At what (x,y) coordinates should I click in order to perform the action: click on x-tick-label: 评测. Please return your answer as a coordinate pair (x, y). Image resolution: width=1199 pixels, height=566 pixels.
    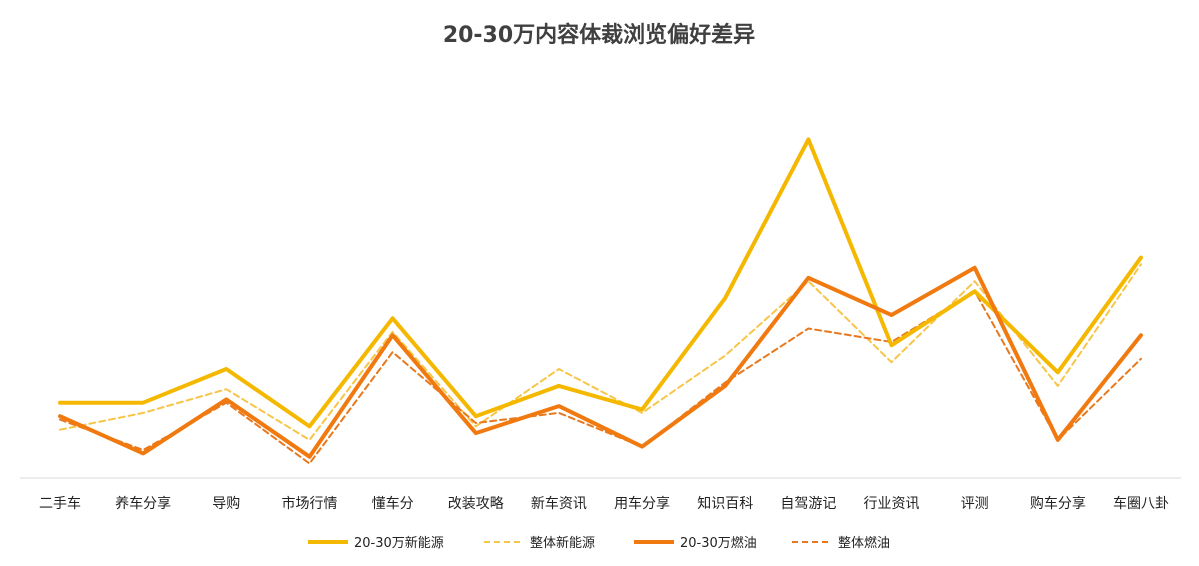
    Looking at the image, I should click on (975, 504).